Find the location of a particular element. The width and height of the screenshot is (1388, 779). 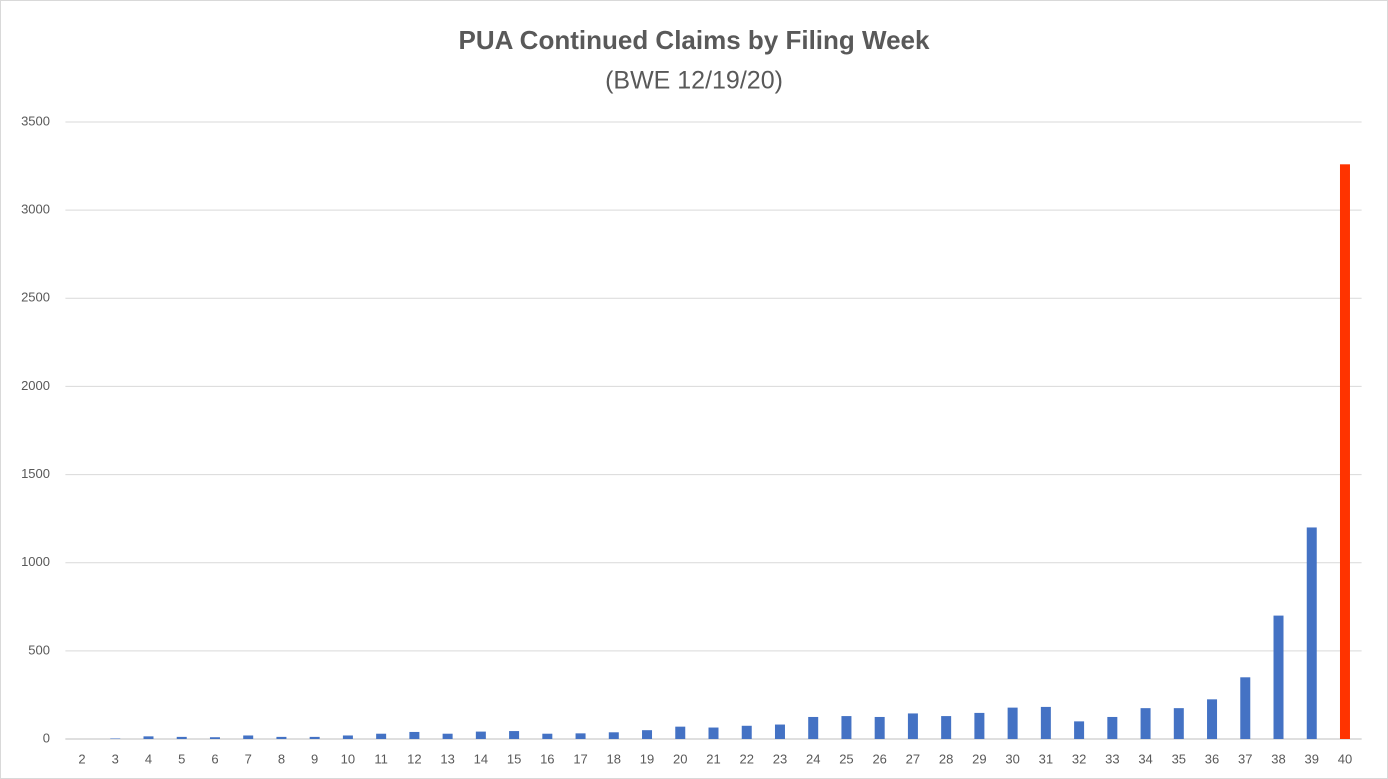

x-tick-label: 33 is located at coordinates (1112, 758).